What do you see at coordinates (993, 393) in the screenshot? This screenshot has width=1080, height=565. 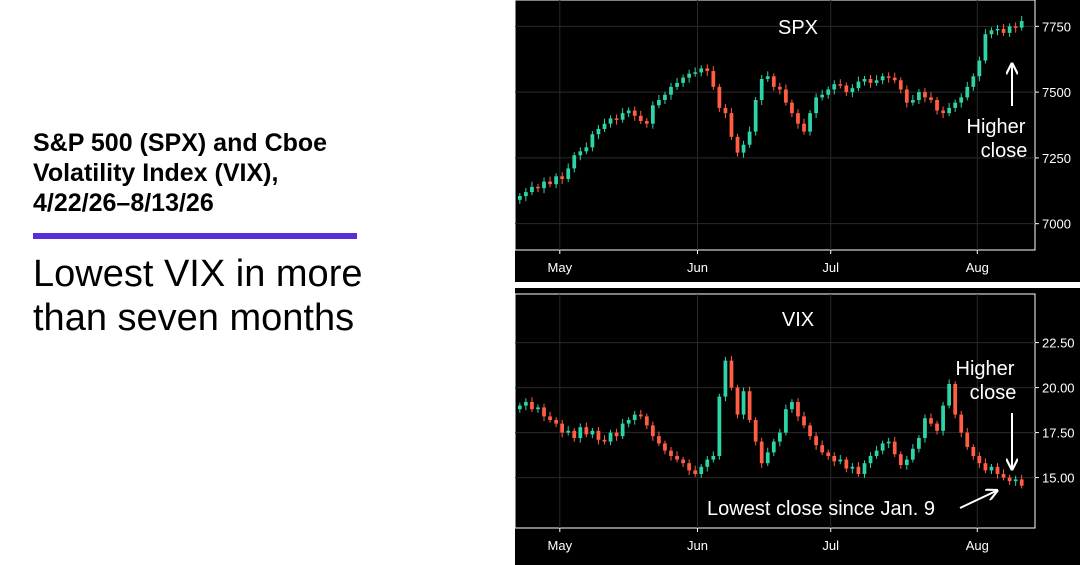 I see `vix-annotation-higher-line-2: close` at bounding box center [993, 393].